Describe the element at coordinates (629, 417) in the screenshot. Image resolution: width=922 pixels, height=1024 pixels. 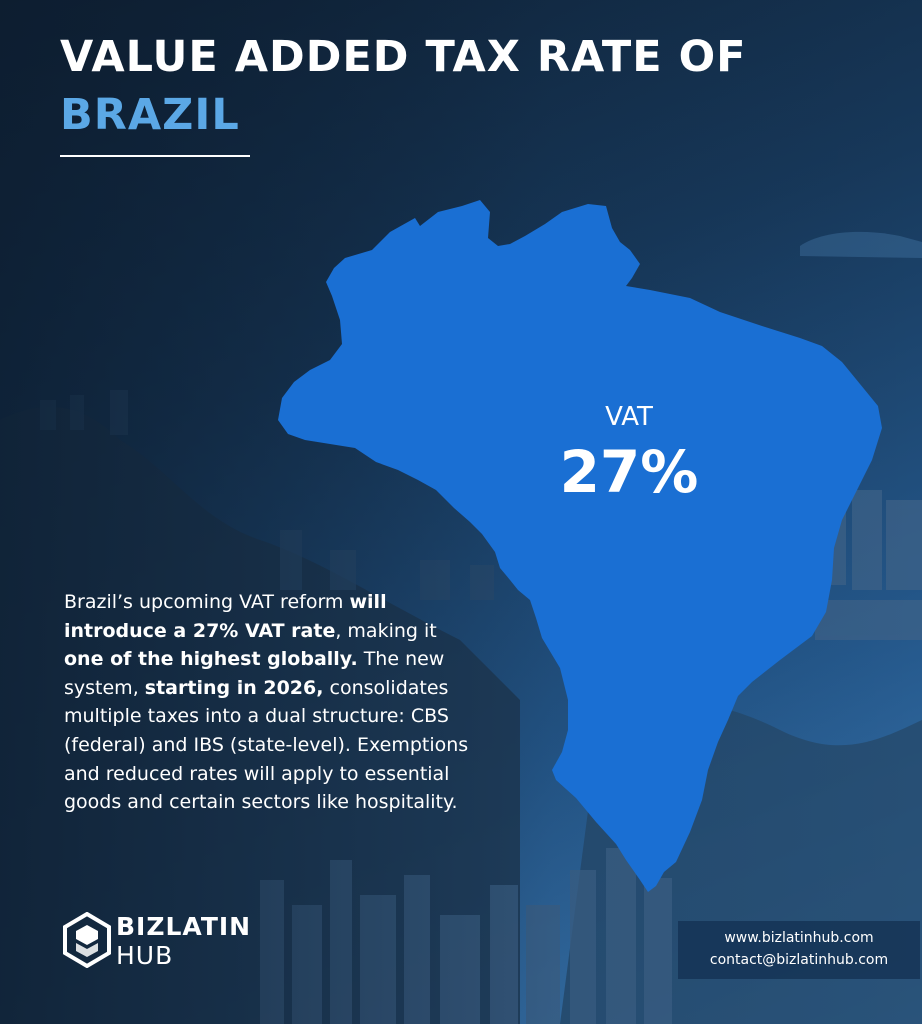
I see `vat-label: VAT` at that location.